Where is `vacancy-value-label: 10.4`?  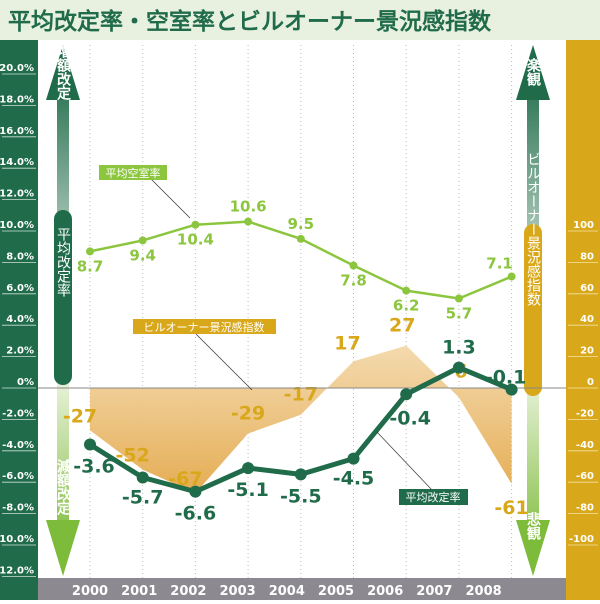 vacancy-value-label: 10.4 is located at coordinates (195, 240).